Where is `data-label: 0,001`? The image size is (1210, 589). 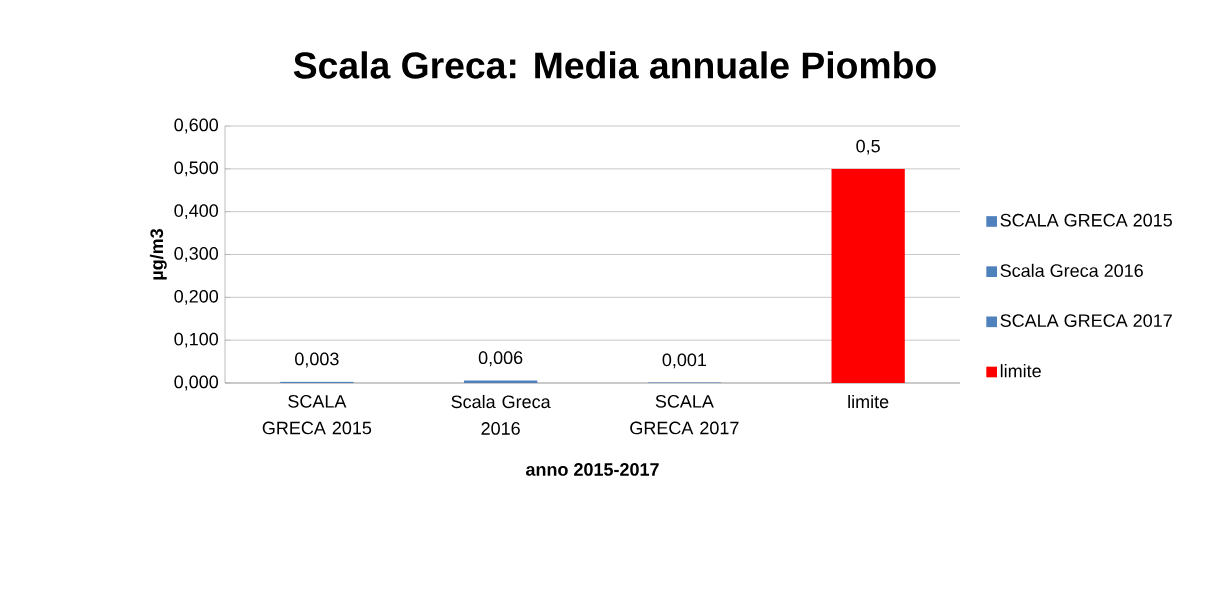
data-label: 0,001 is located at coordinates (684, 361).